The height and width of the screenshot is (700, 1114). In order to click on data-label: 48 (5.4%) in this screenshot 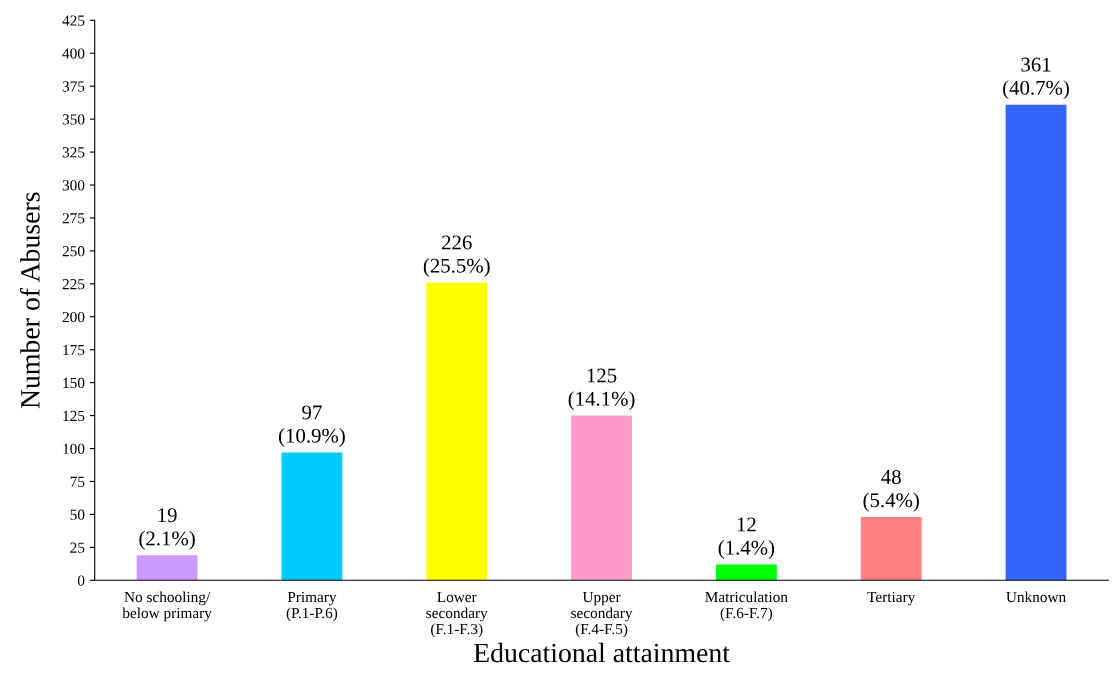, I will do `click(891, 490)`.